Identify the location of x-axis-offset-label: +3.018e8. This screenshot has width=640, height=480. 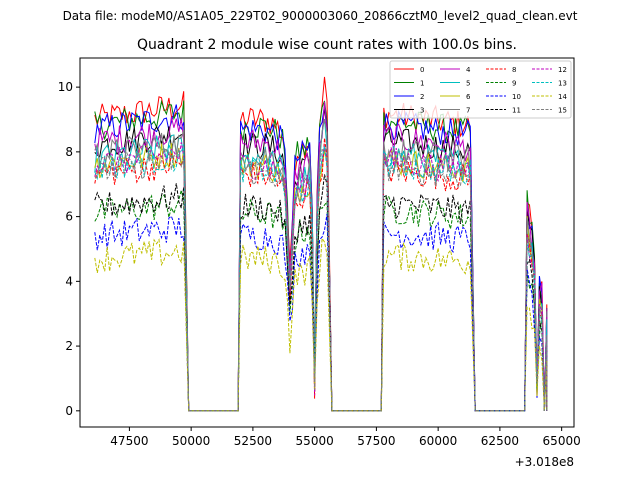
(544, 462).